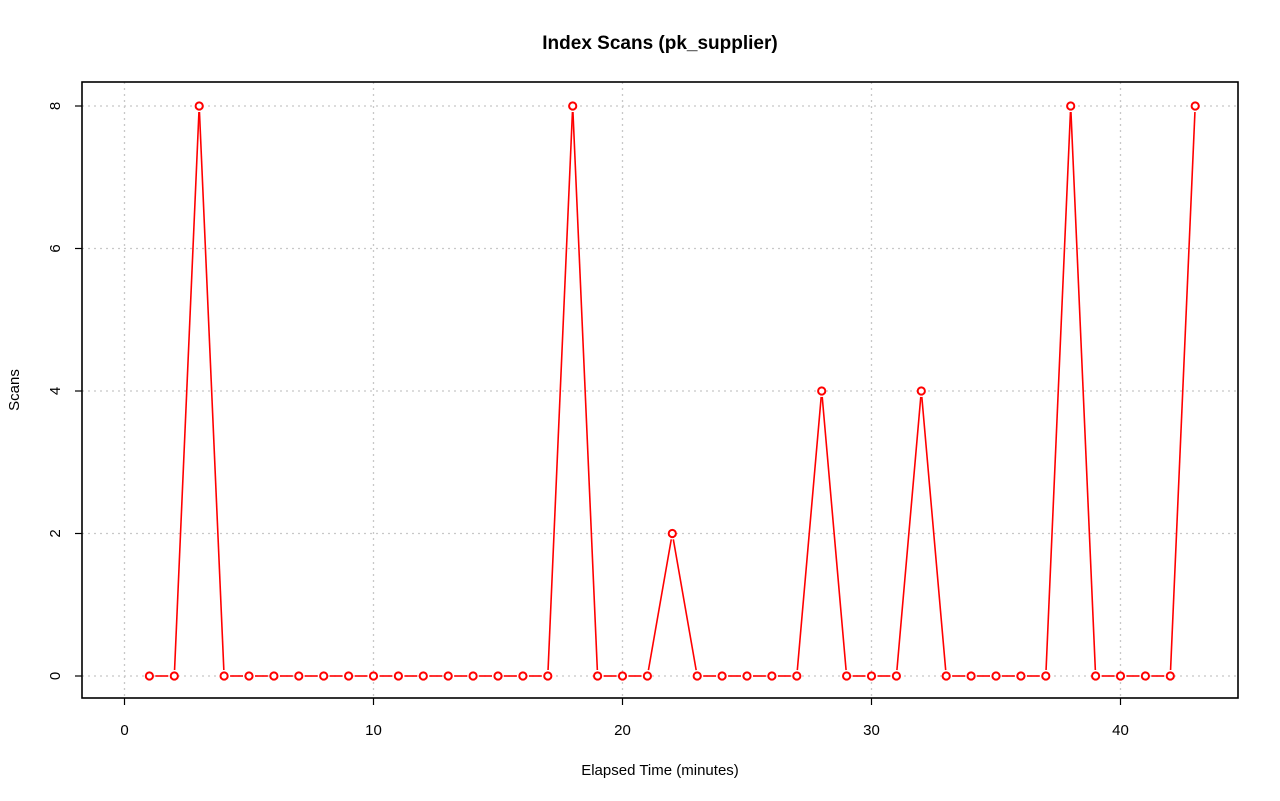  What do you see at coordinates (55, 391) in the screenshot?
I see `y-tick-label: 4` at bounding box center [55, 391].